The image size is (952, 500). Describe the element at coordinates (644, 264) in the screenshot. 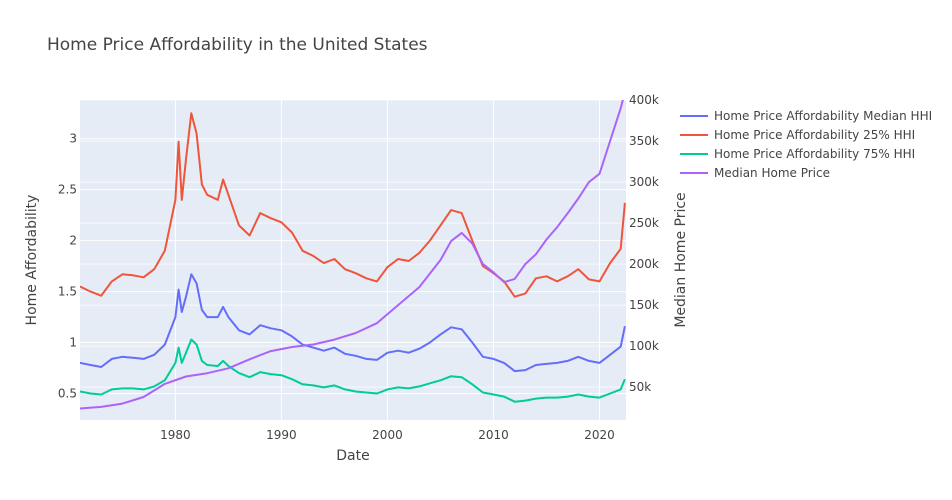

I see `y2-tick-label-3: 200k` at that location.